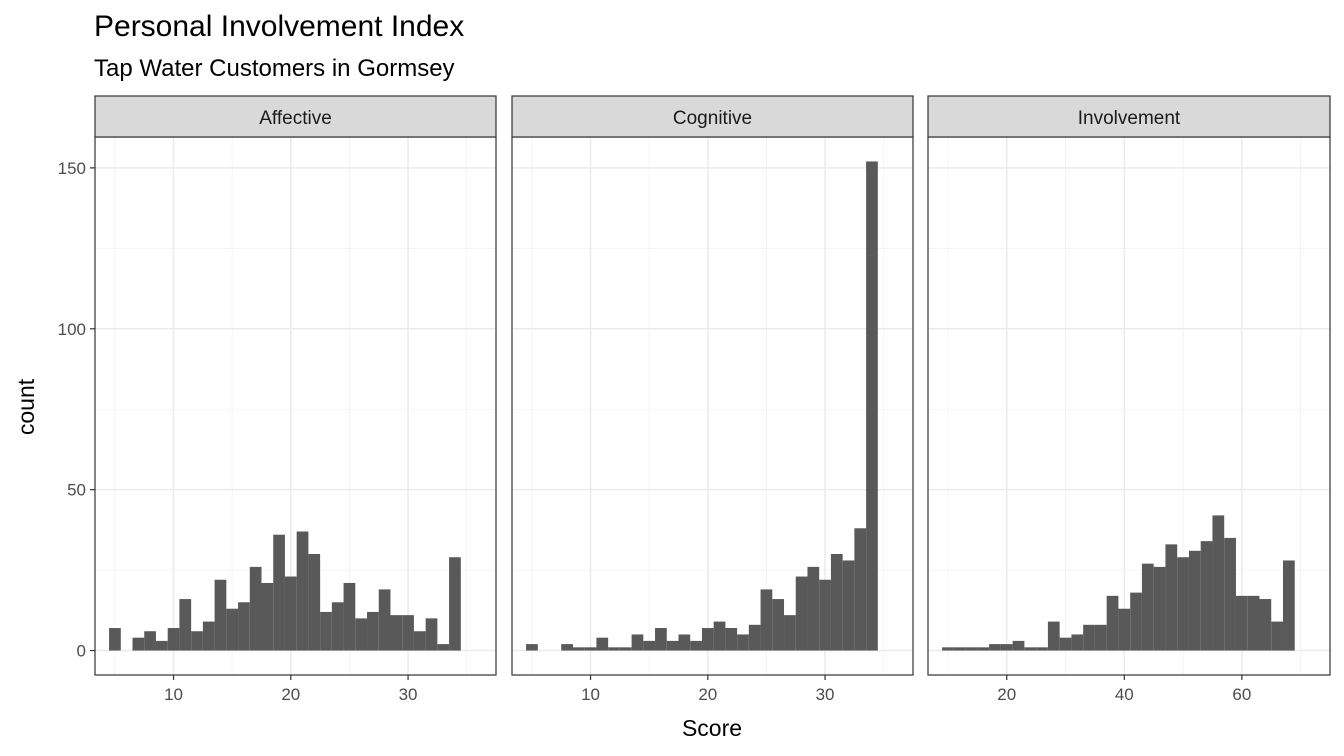 This screenshot has width=1344, height=756. Describe the element at coordinates (72, 329) in the screenshot. I see `y-tick-label: 100` at that location.